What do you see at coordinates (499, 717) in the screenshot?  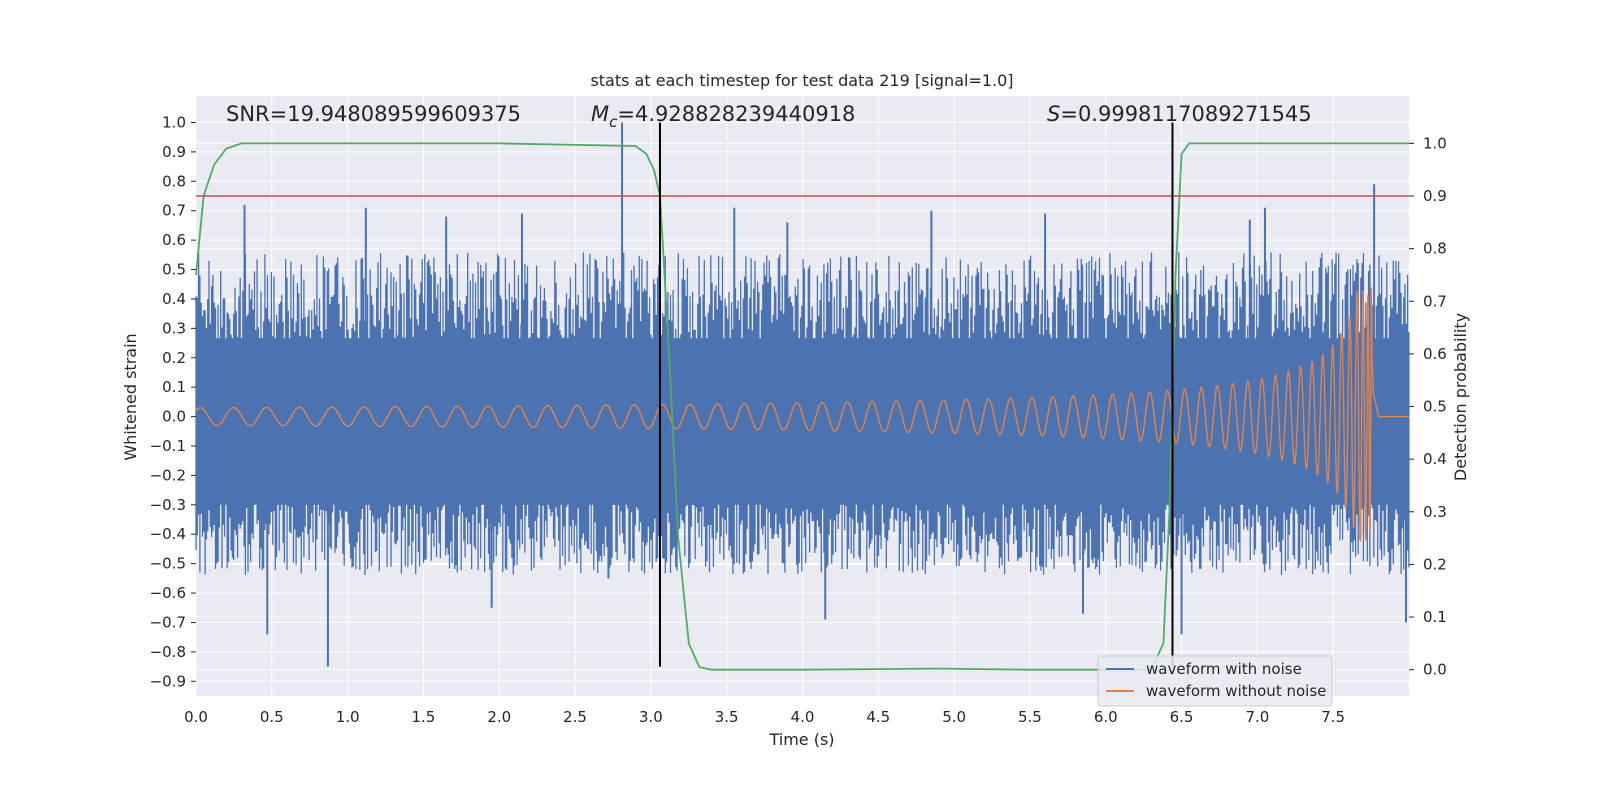 I see `x-tick-label: 2.0` at bounding box center [499, 717].